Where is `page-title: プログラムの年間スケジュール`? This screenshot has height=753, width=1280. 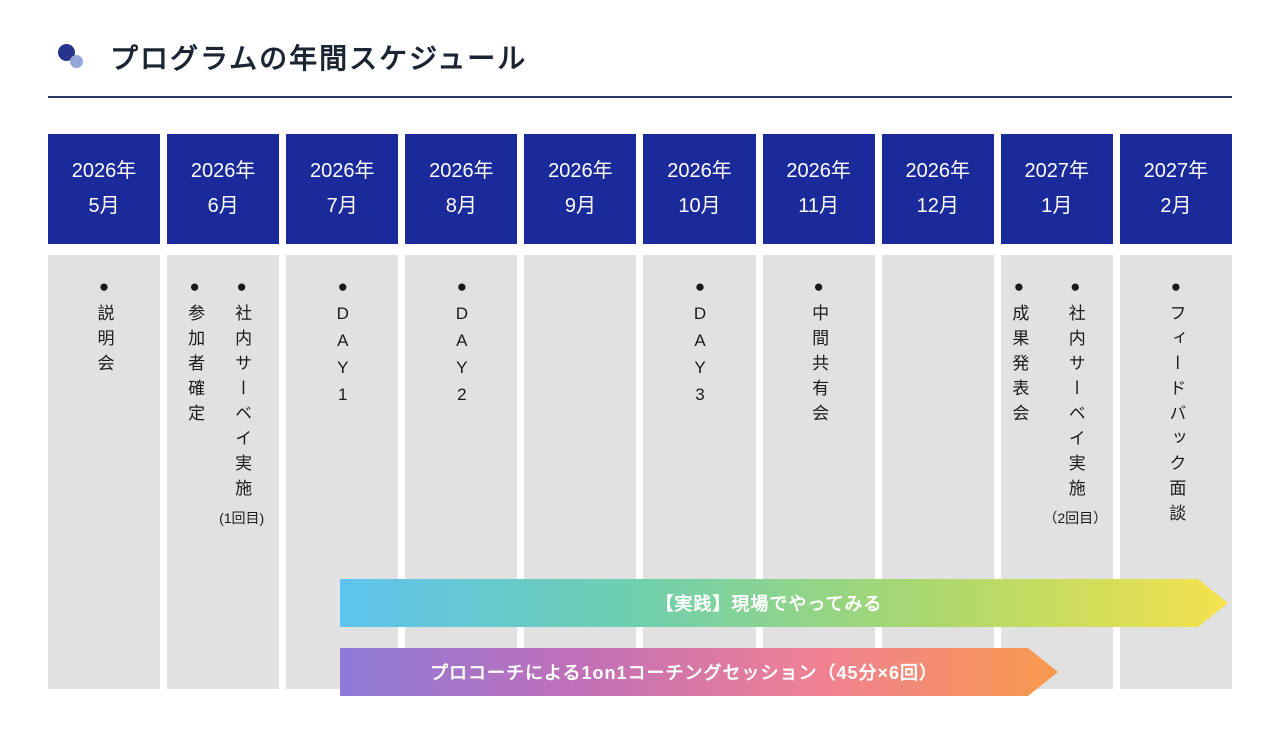
page-title: プログラムの年間スケジュール is located at coordinates (319, 58).